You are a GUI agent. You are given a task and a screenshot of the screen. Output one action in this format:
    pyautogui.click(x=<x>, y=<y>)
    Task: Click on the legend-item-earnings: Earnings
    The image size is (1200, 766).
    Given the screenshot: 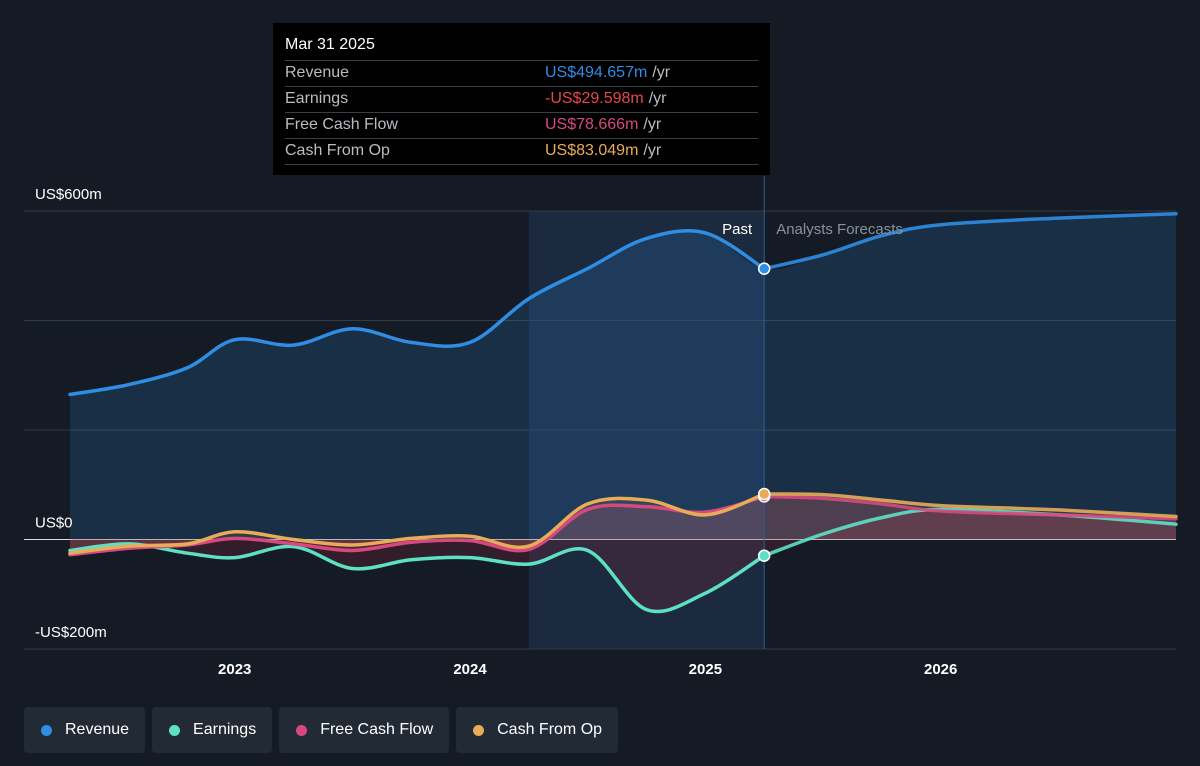 What is the action you would take?
    pyautogui.click(x=212, y=730)
    